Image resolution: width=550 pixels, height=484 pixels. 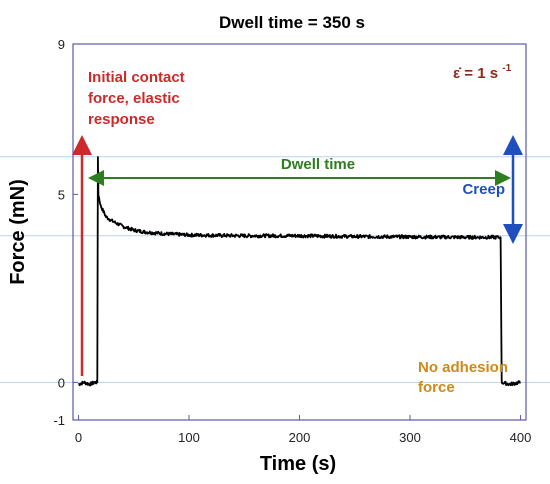 What do you see at coordinates (506, 68) in the screenshot?
I see `strain-rate-exponent: -1` at bounding box center [506, 68].